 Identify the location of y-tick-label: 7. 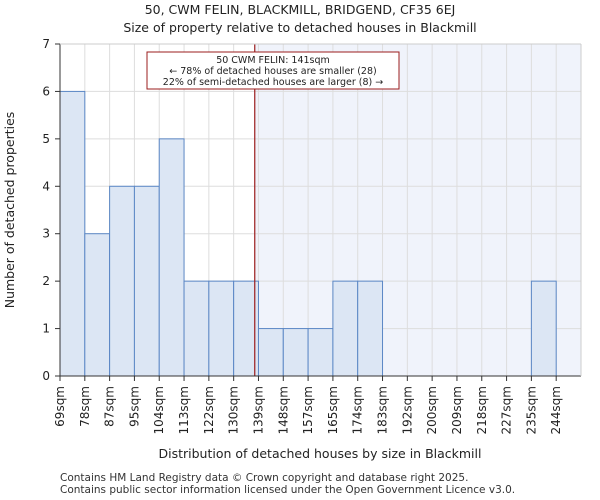
(46, 44).